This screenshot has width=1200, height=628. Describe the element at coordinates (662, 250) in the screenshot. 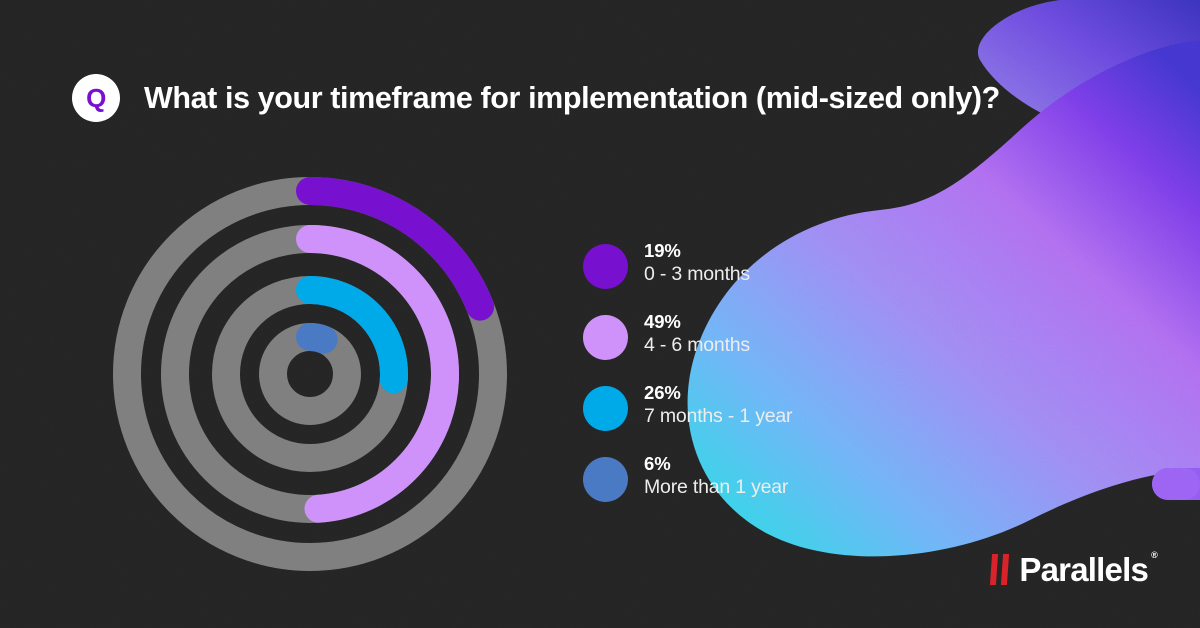

I see `legend-percent: 19%` at that location.